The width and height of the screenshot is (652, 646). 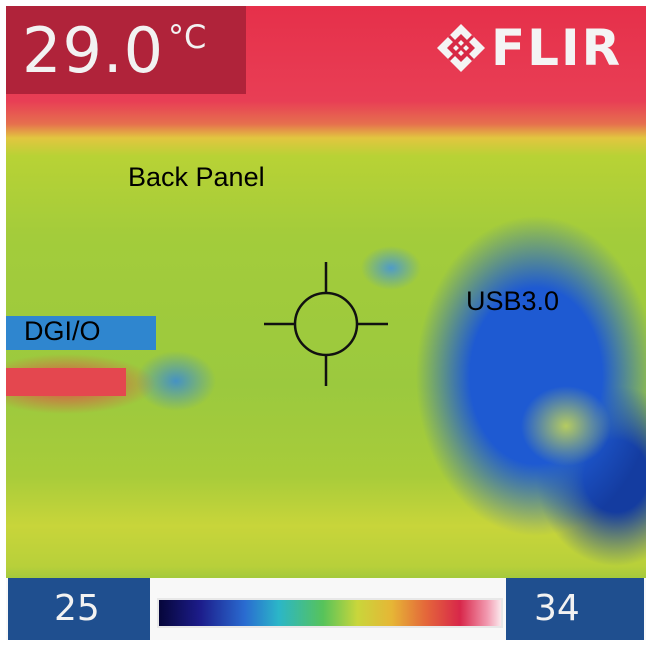 I want to click on flir-logo-icon, so click(x=461, y=48).